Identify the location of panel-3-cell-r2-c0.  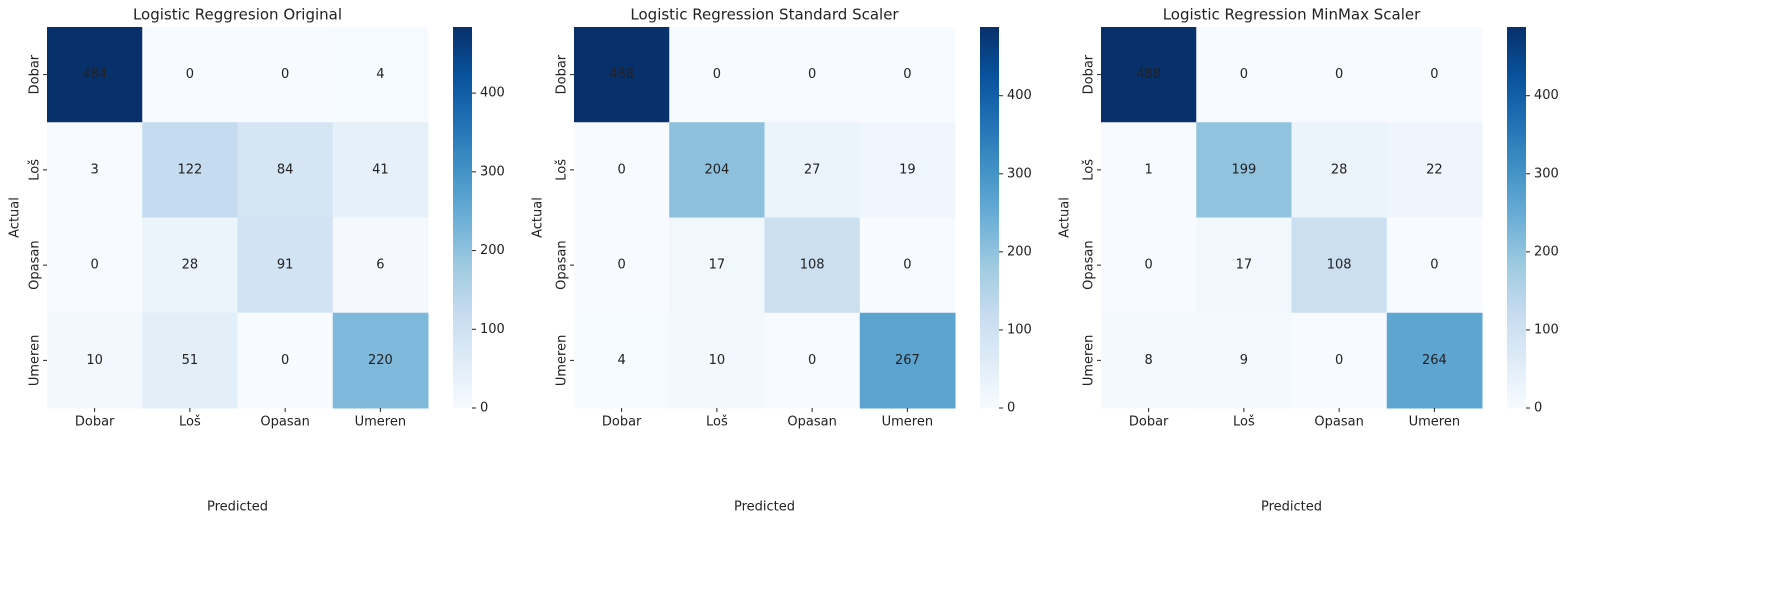
(1149, 265).